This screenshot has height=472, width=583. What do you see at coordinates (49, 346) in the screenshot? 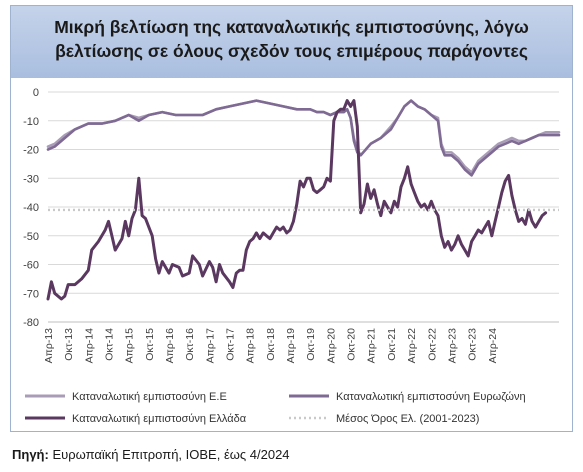
I see `x-tick-label: Απρ-13` at bounding box center [49, 346].